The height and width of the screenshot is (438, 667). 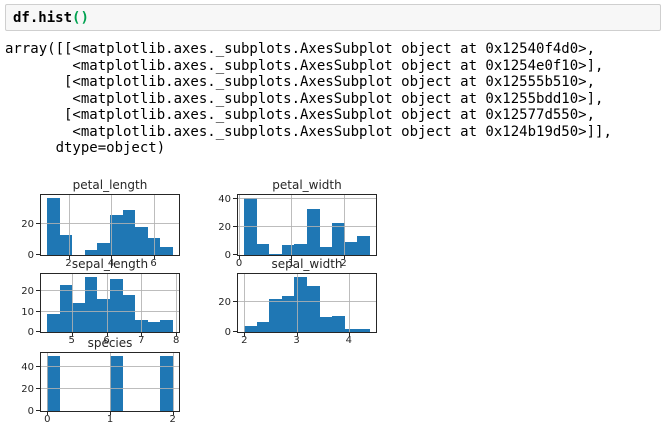 What do you see at coordinates (27, 312) in the screenshot?
I see `y-tick-label: 10` at bounding box center [27, 312].